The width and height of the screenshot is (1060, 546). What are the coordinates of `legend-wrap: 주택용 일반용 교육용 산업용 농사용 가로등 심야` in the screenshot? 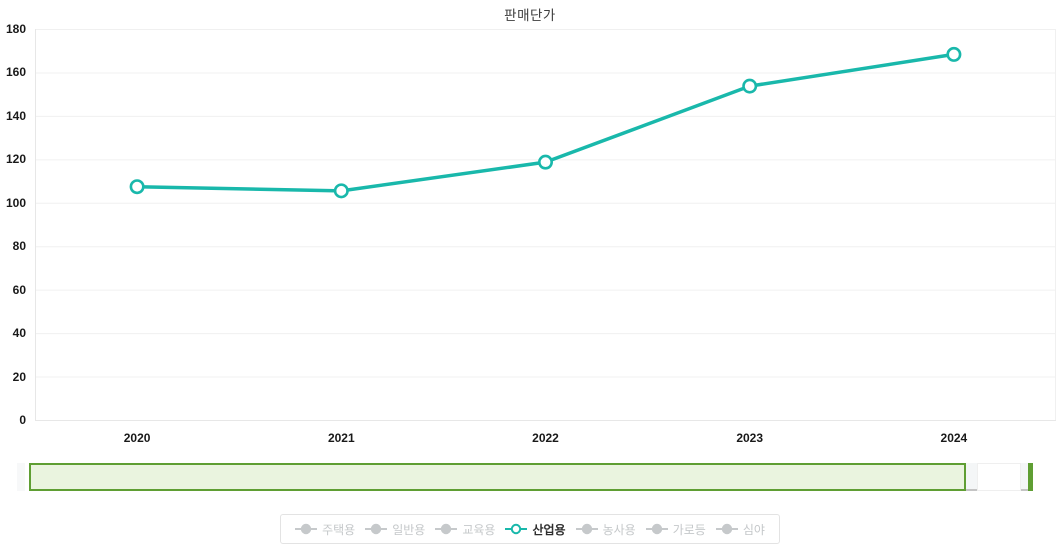 It's located at (530, 529).